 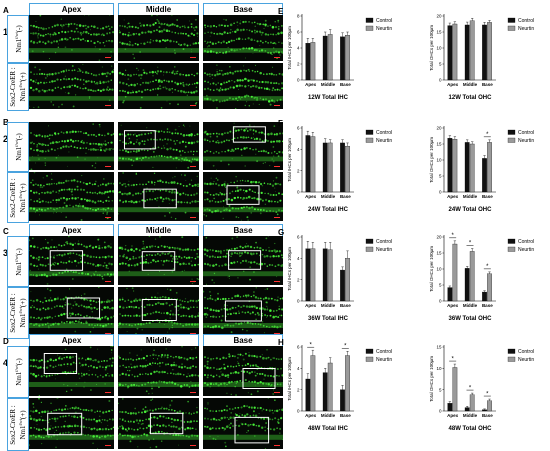 I want to click on genotype-label: Nm1f/wt(-), so click(x=18, y=372).